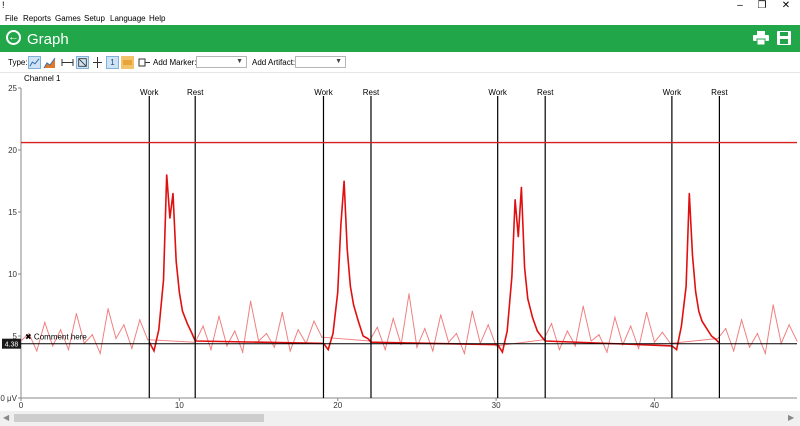 The height and width of the screenshot is (426, 800). Describe the element at coordinates (112, 62) in the screenshot. I see `zoom-level-badge: 1` at that location.